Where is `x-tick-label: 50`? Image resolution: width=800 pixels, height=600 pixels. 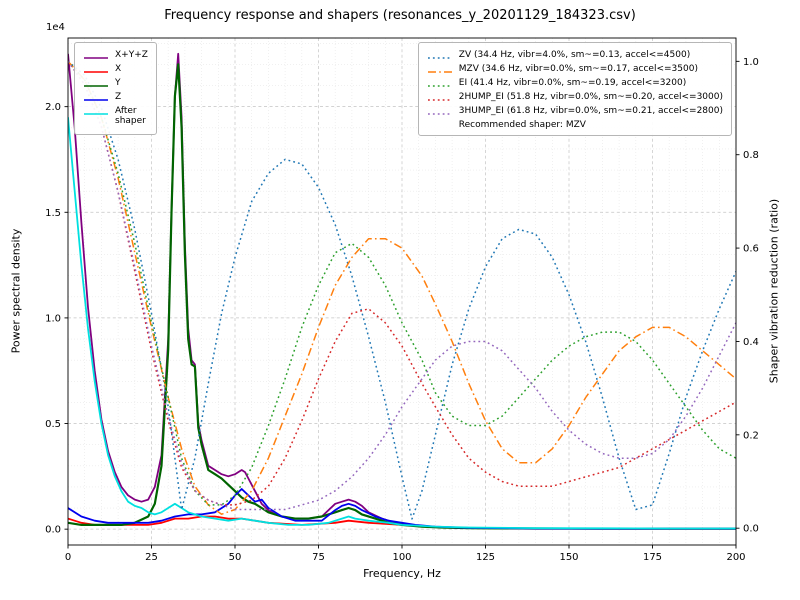
x-tick-label: 50 is located at coordinates (235, 557).